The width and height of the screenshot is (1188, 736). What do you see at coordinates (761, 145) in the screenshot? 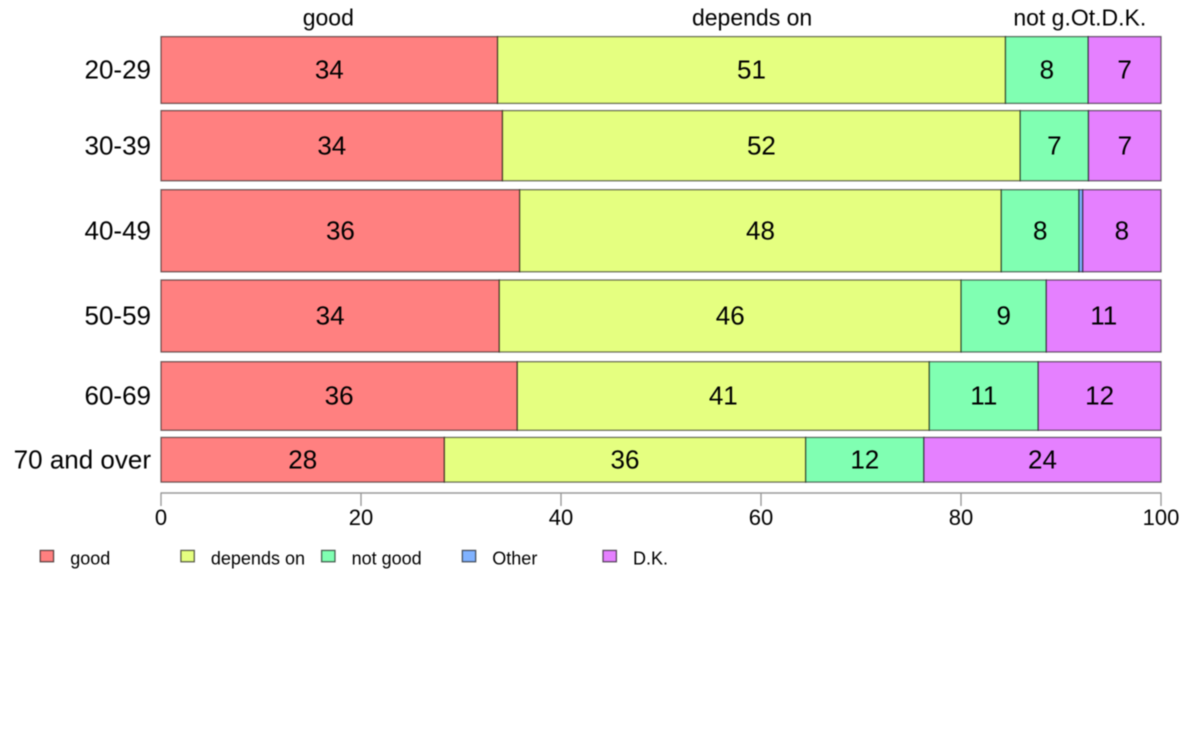
I see `svg-text: 52` at bounding box center [761, 145].